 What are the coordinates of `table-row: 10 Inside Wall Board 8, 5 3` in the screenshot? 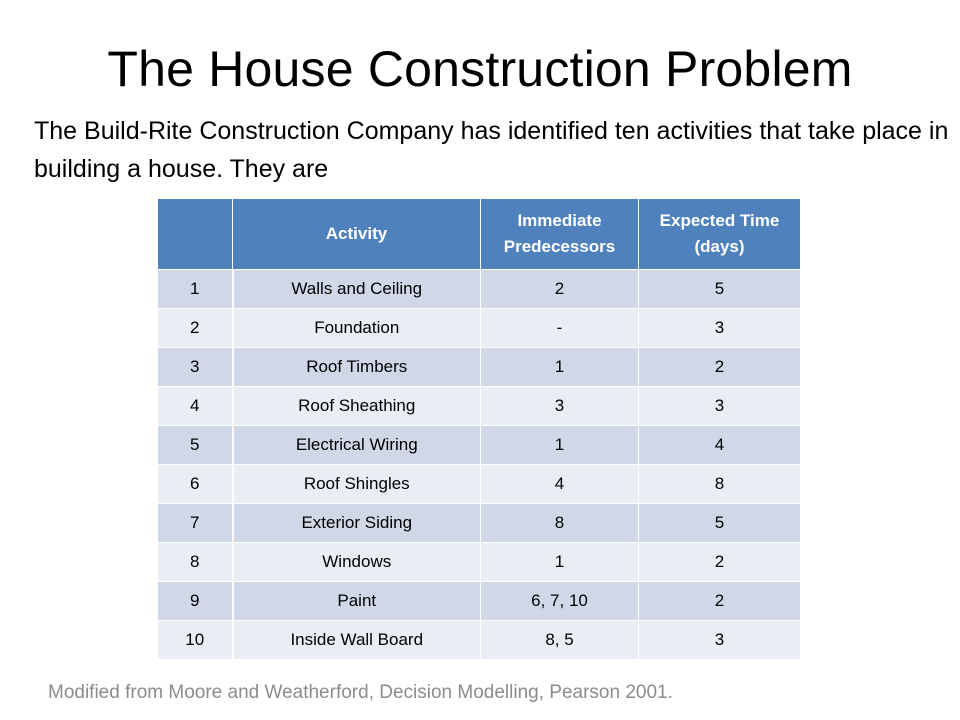 It's located at (479, 640).